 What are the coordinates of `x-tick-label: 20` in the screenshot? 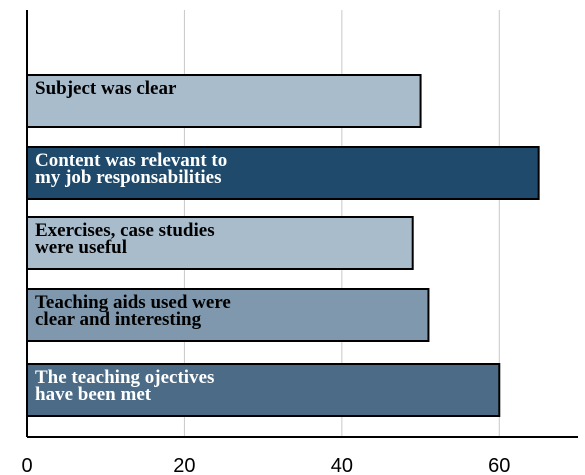 It's located at (184, 465).